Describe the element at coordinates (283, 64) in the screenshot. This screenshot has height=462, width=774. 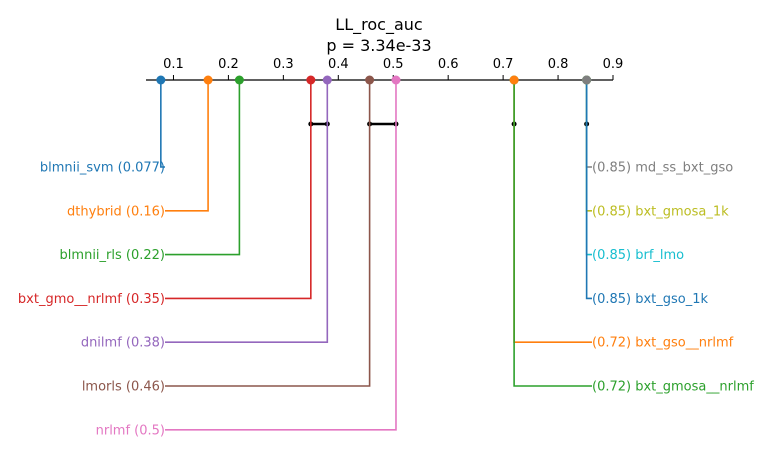
I see `axis-tick-label: 0.3` at that location.